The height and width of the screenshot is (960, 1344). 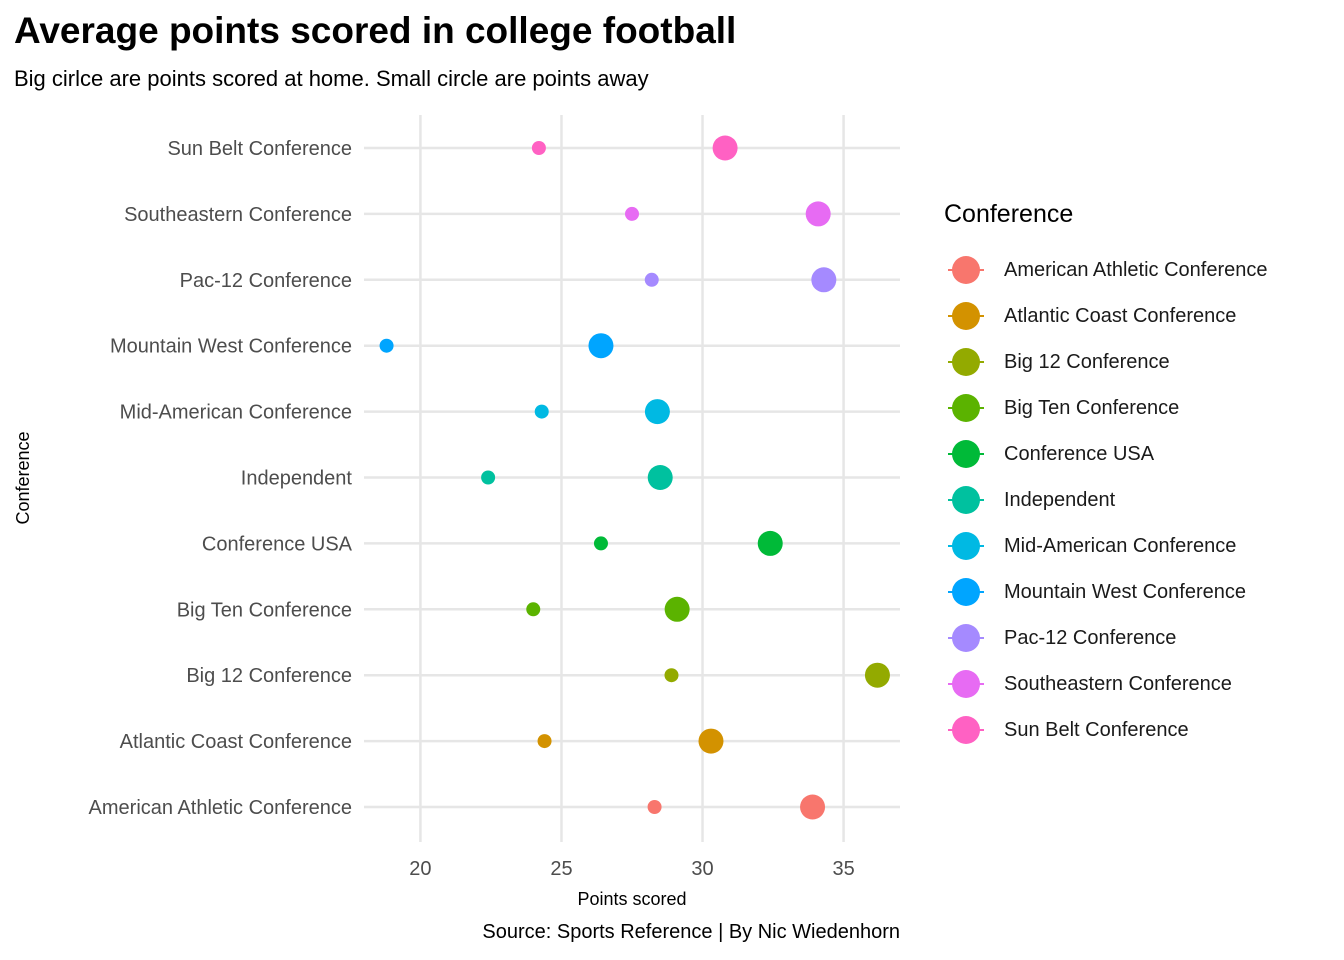 I want to click on legend-label: American Athletic Conference, so click(x=1136, y=269).